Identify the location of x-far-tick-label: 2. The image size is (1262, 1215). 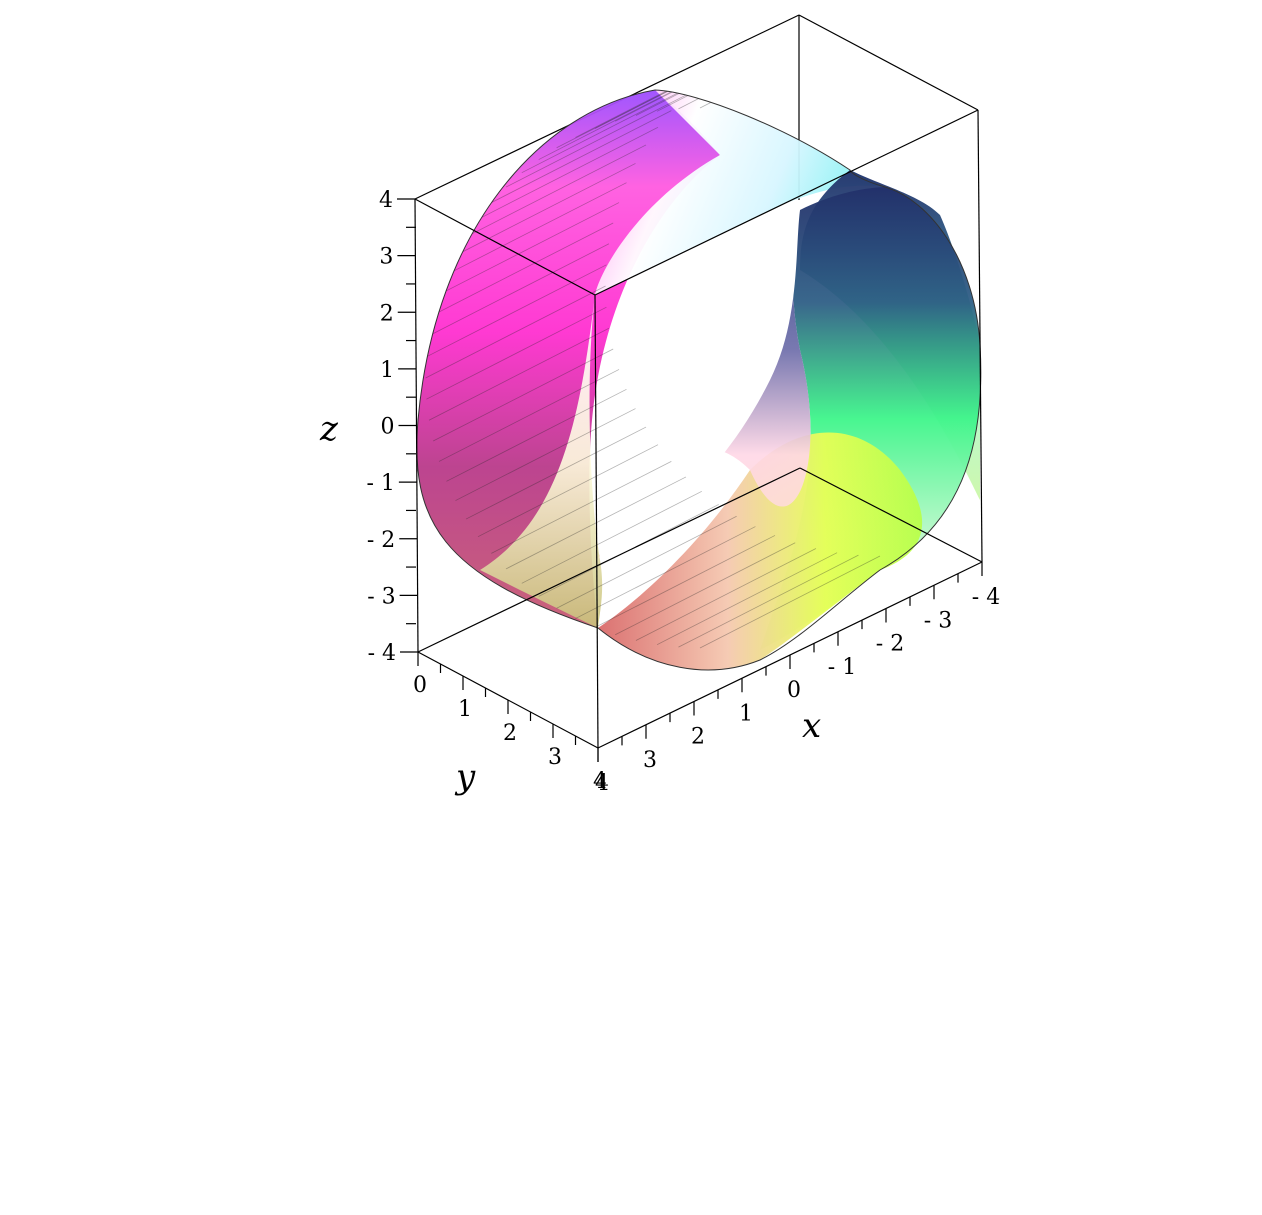
(698, 737).